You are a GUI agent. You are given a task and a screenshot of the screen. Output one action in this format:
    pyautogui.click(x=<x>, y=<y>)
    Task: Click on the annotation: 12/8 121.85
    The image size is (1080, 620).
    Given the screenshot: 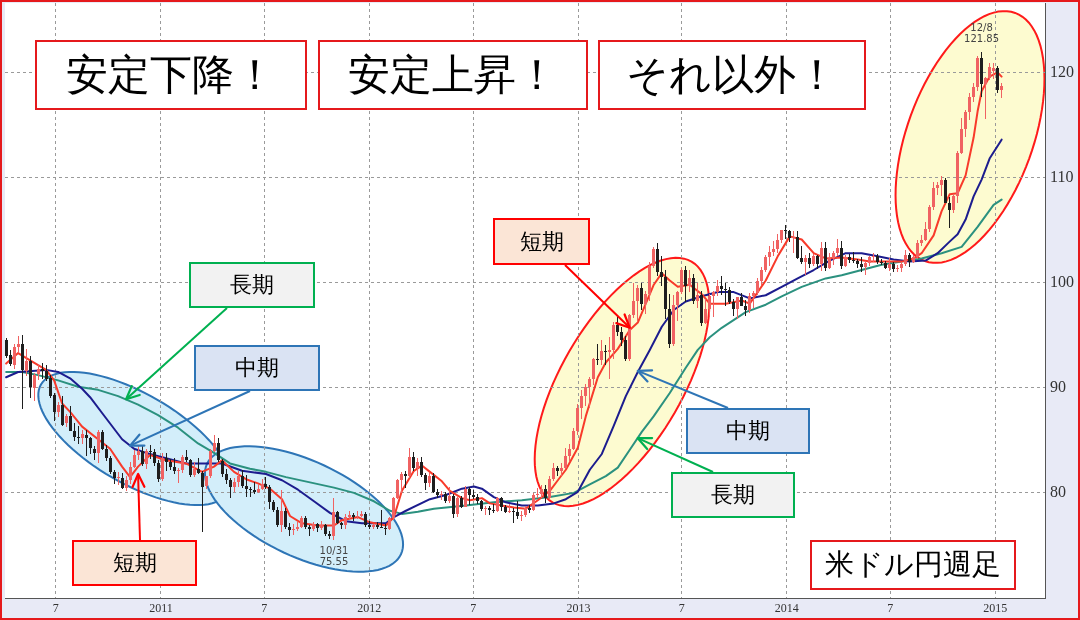 What is the action you would take?
    pyautogui.click(x=982, y=33)
    